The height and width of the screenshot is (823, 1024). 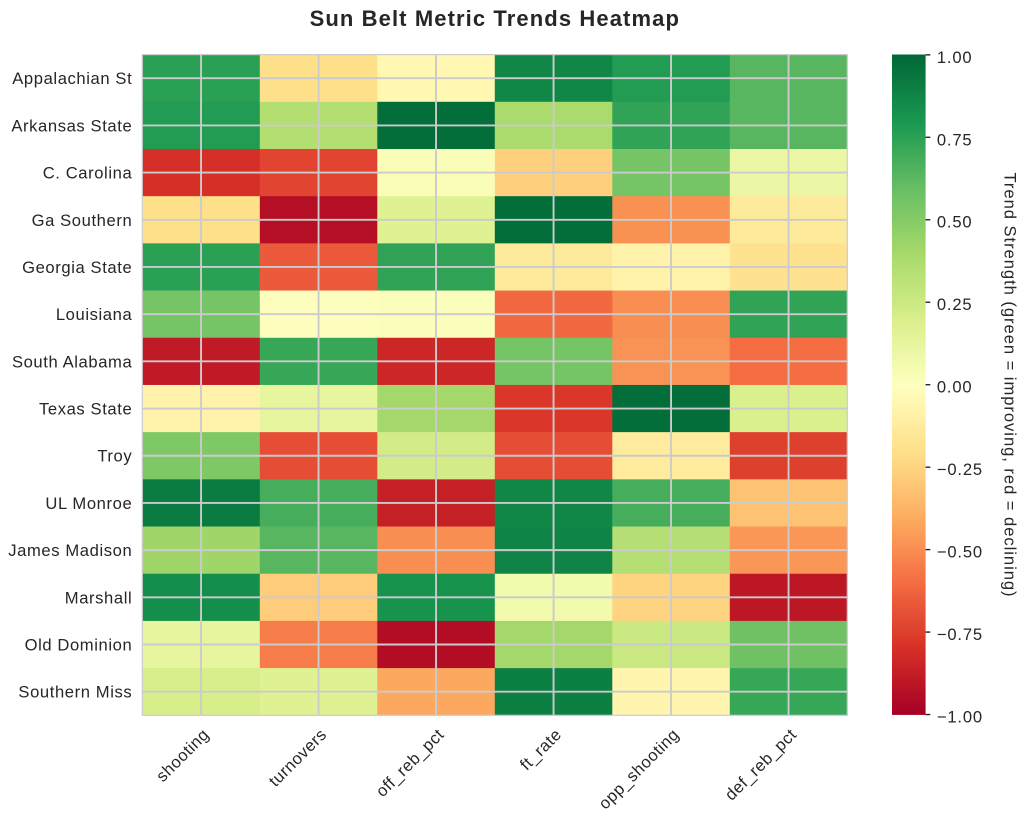 What do you see at coordinates (114, 456) in the screenshot?
I see `svg-text: Troy` at bounding box center [114, 456].